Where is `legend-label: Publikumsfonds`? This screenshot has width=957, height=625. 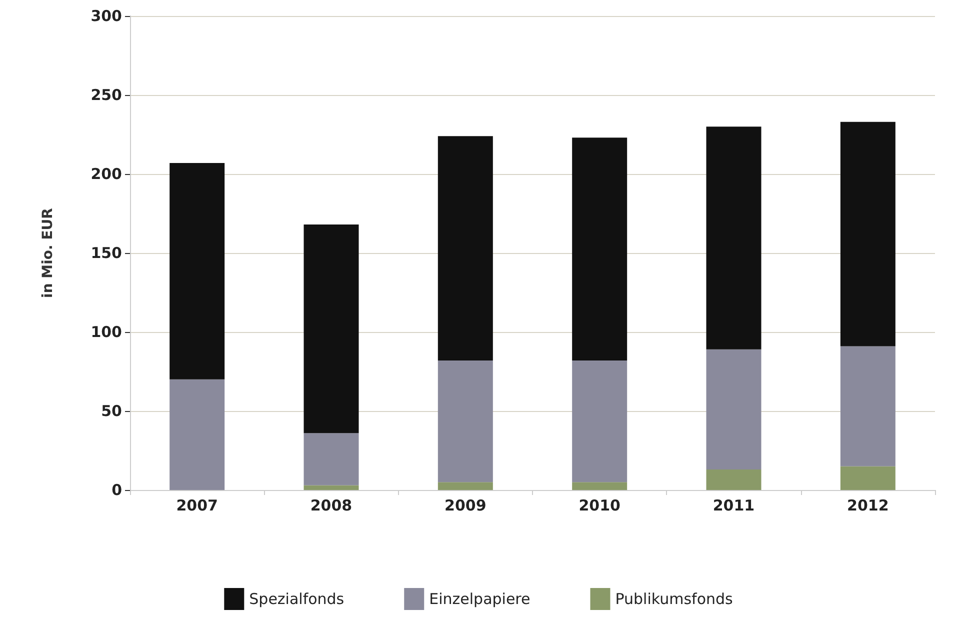 legend-label: Publikumsfonds is located at coordinates (674, 599).